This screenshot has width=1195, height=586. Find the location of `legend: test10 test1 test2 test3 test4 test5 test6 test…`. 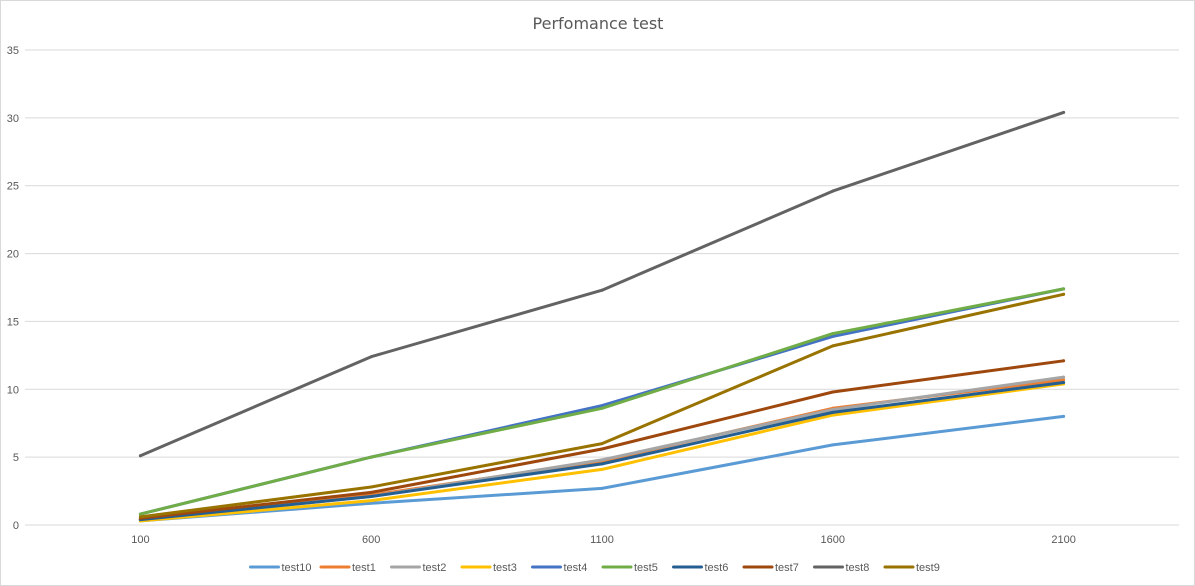

legend: test10 test1 test2 test3 test4 test5 test6 test… is located at coordinates (594, 568).